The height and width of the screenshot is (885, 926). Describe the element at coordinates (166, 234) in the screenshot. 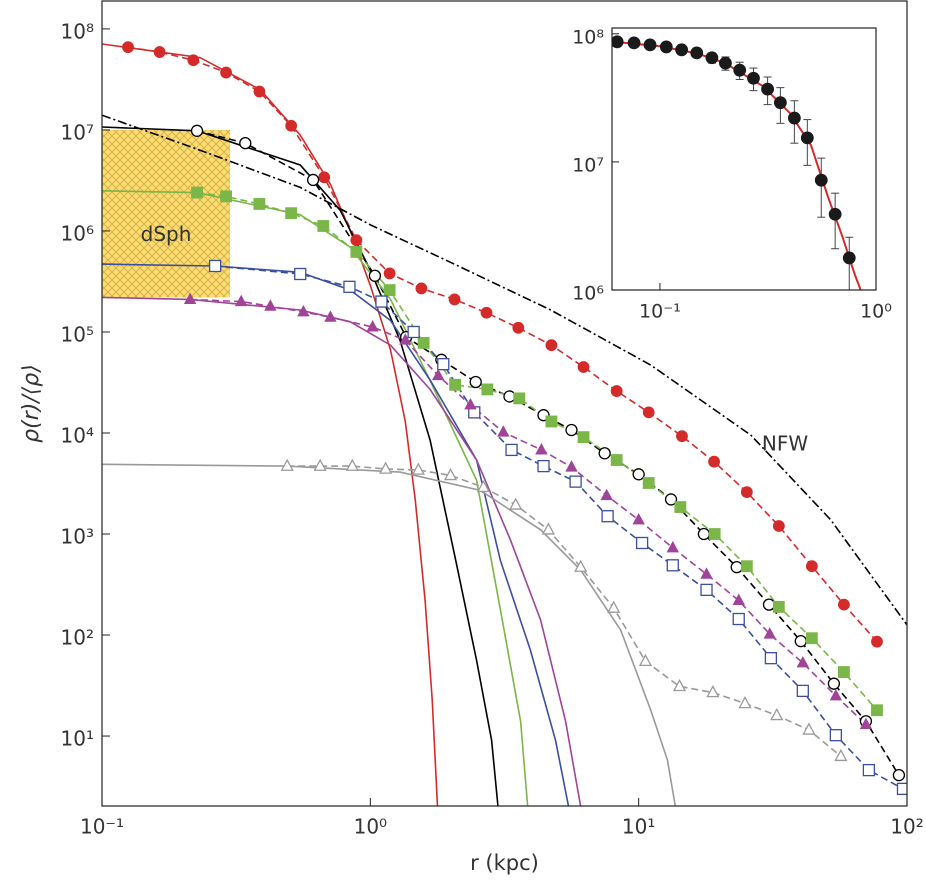

I see `region-label: dSph` at that location.